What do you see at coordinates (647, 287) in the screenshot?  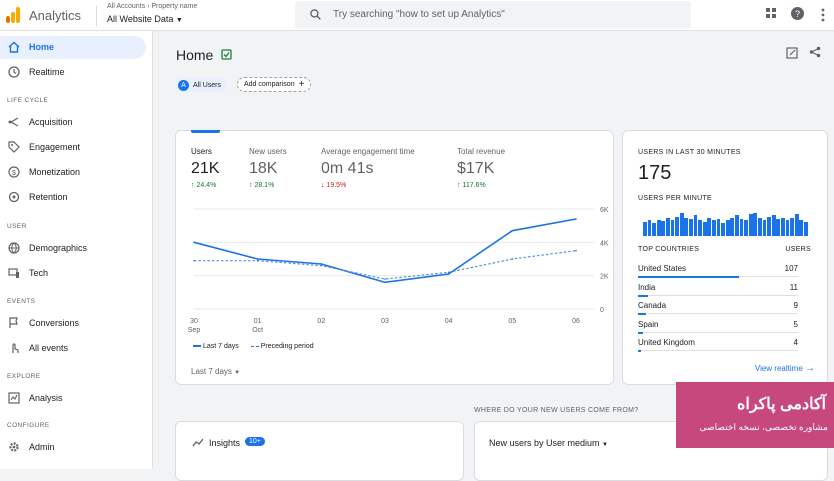 I see `country-name: India` at bounding box center [647, 287].